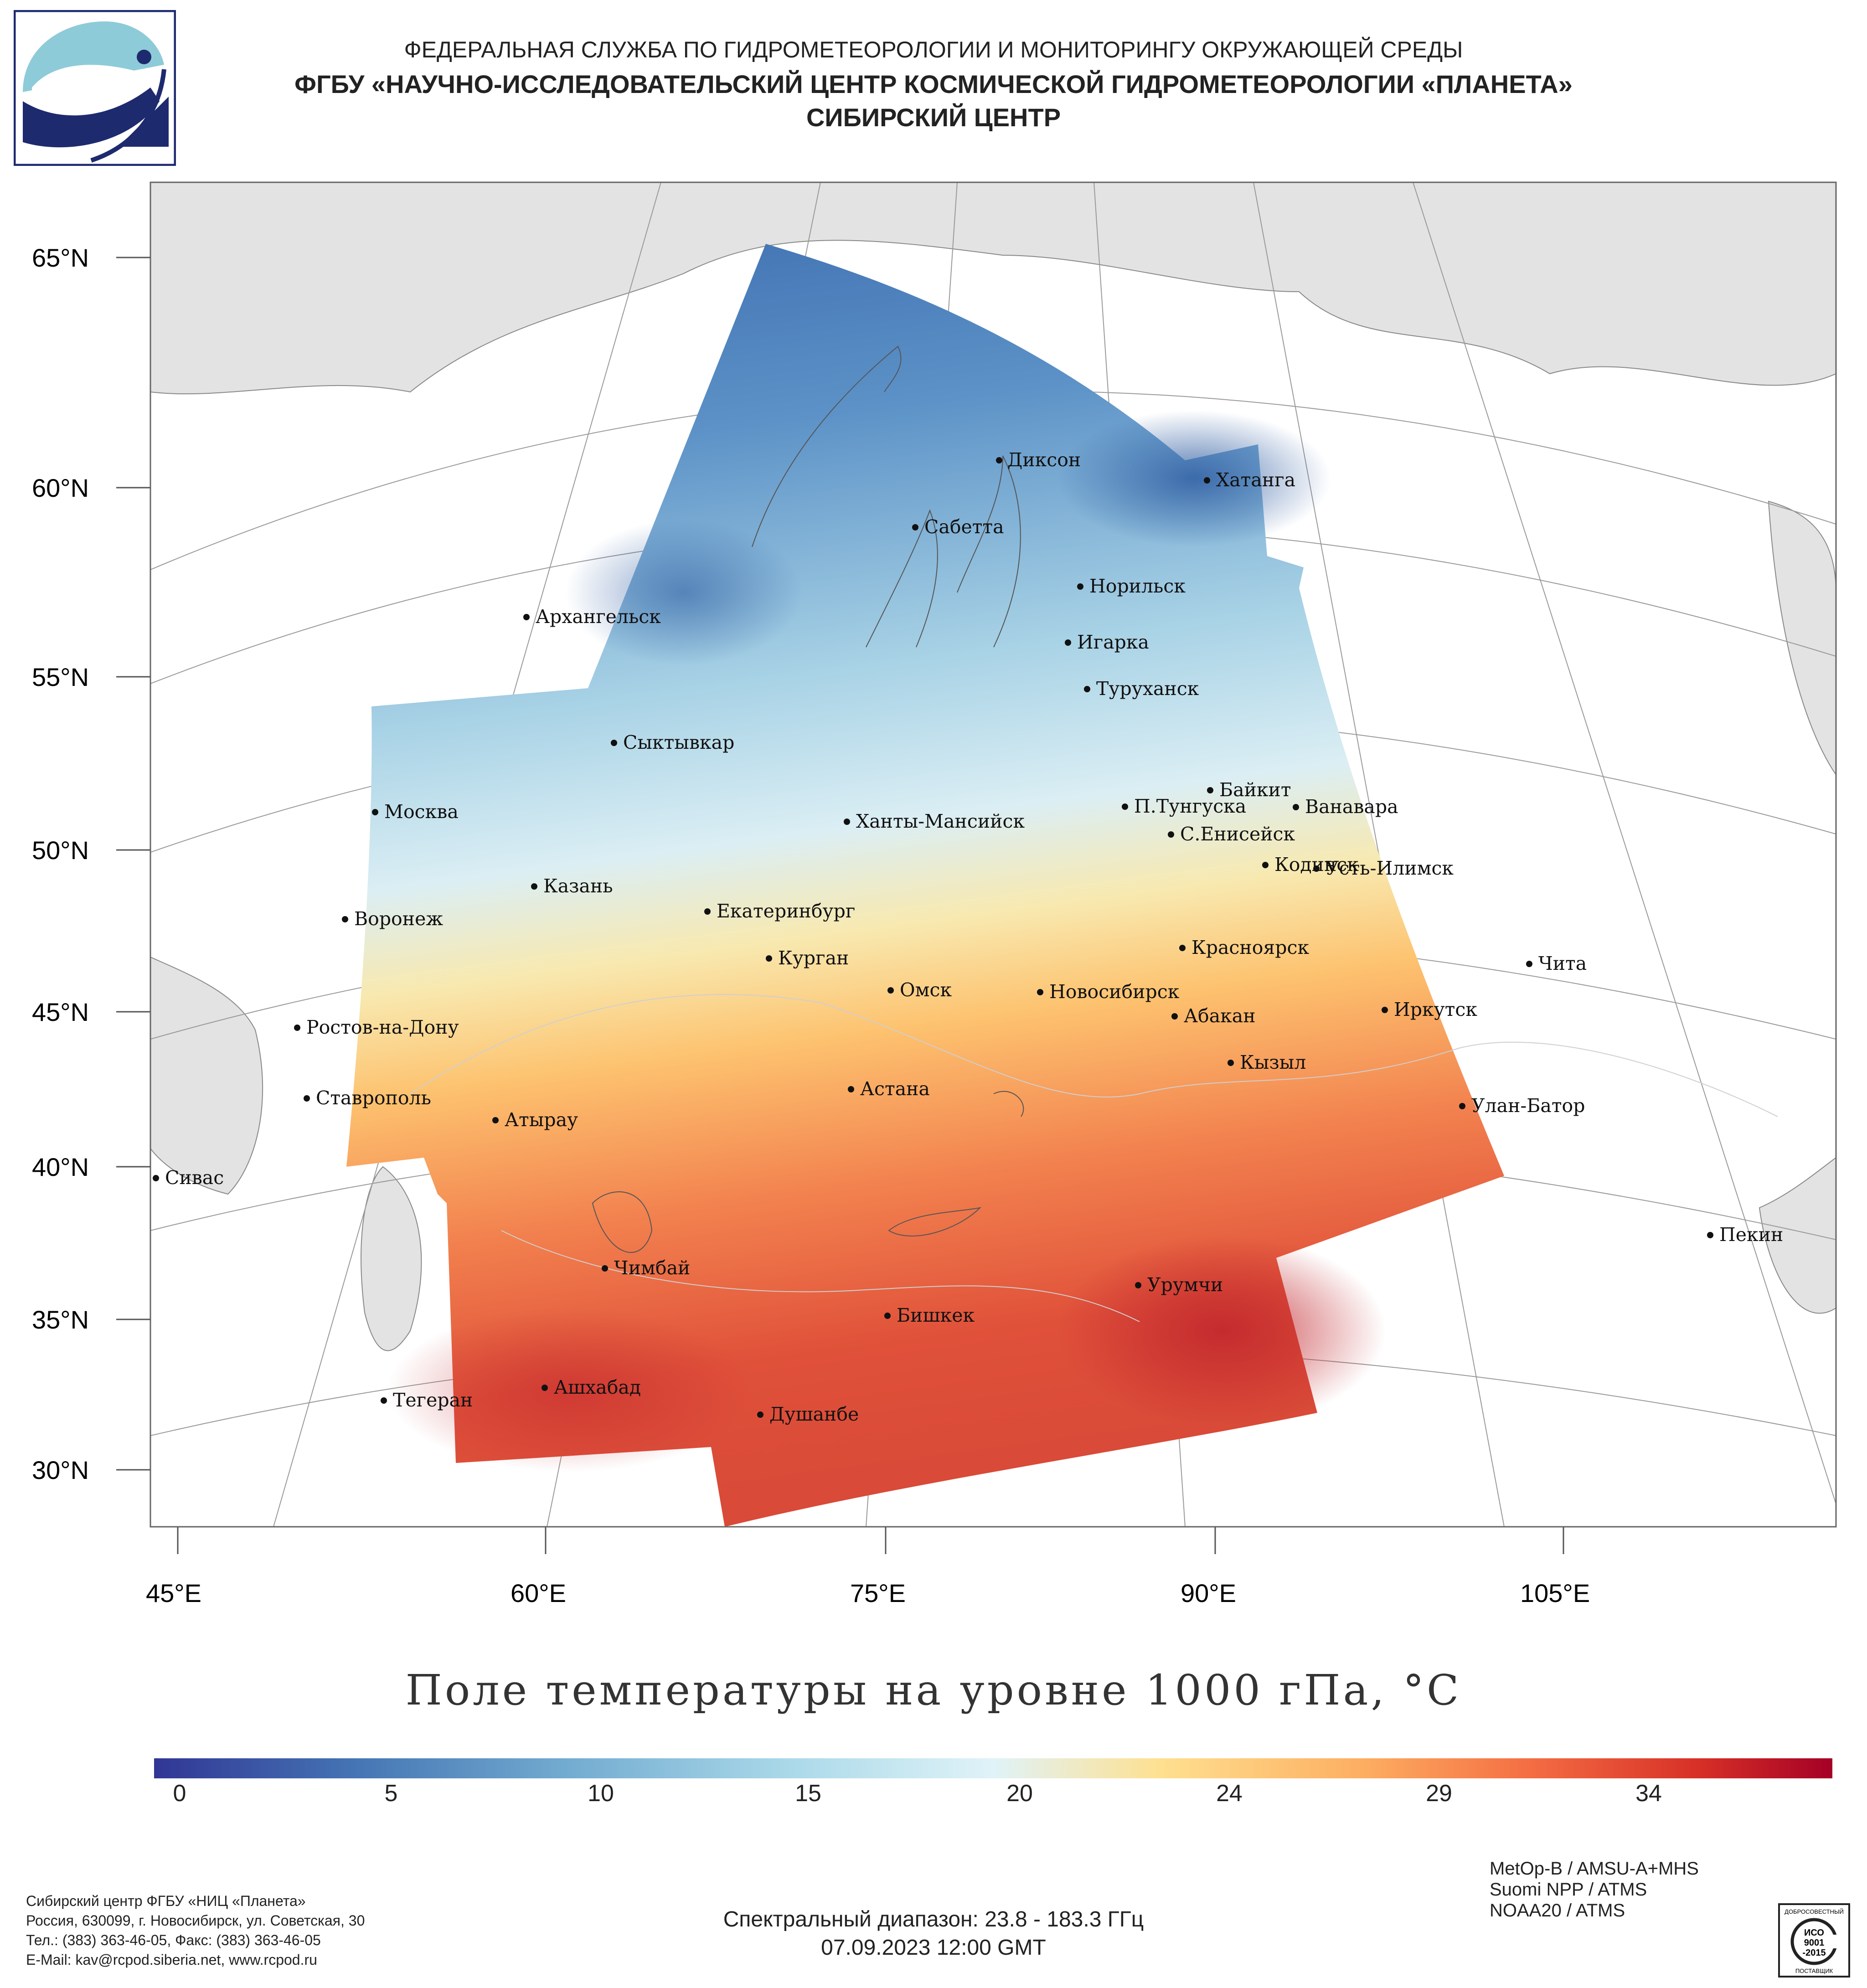  Describe the element at coordinates (933, 118) in the screenshot. I see `header-line-3: СИБИРСКИЙ ЦЕНТР` at that location.